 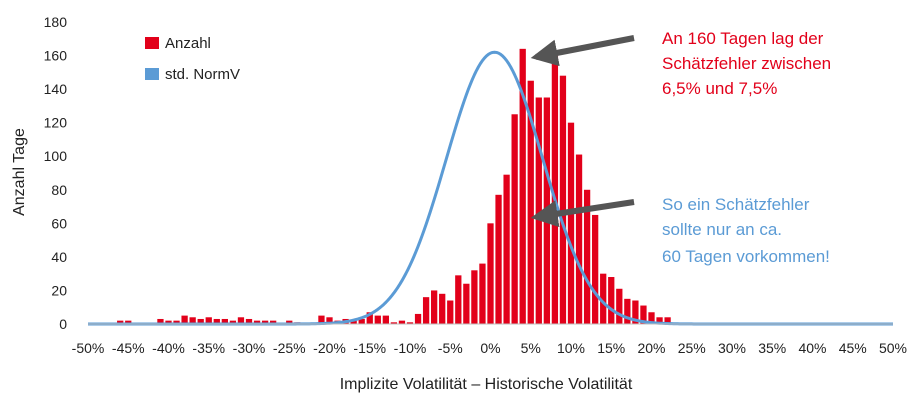 I want to click on x-tick-label: -30%, so click(x=249, y=348).